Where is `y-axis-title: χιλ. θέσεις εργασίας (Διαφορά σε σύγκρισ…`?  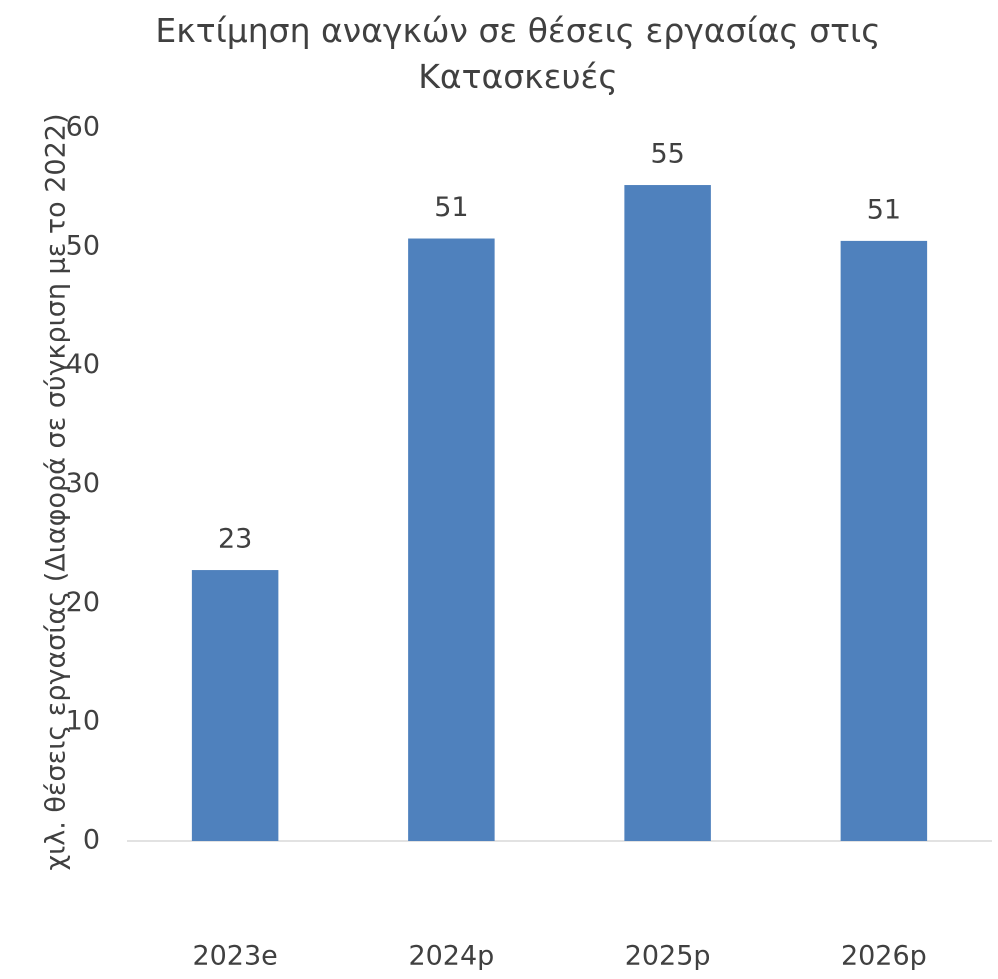
y-axis-title: χιλ. θέσεις εργασίας (Διαφορά σε σύγκρισ… is located at coordinates (56, 492).